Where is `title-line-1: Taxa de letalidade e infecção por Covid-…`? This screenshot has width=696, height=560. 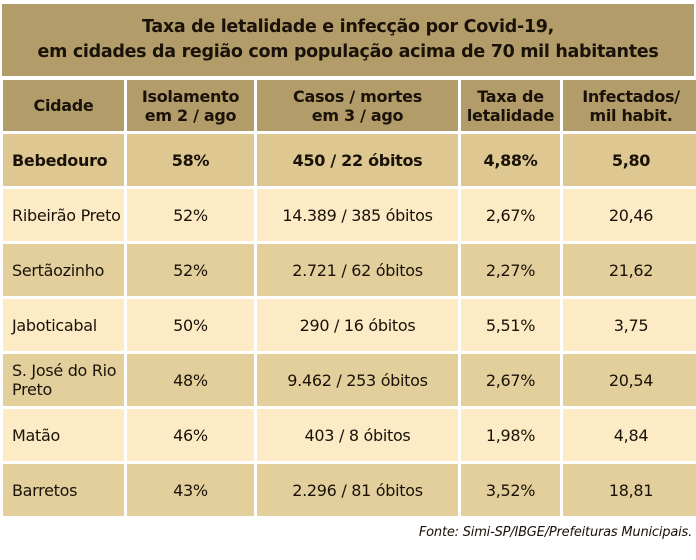
title-line-1: Taxa de letalidade e infecção por Covid-… is located at coordinates (348, 27).